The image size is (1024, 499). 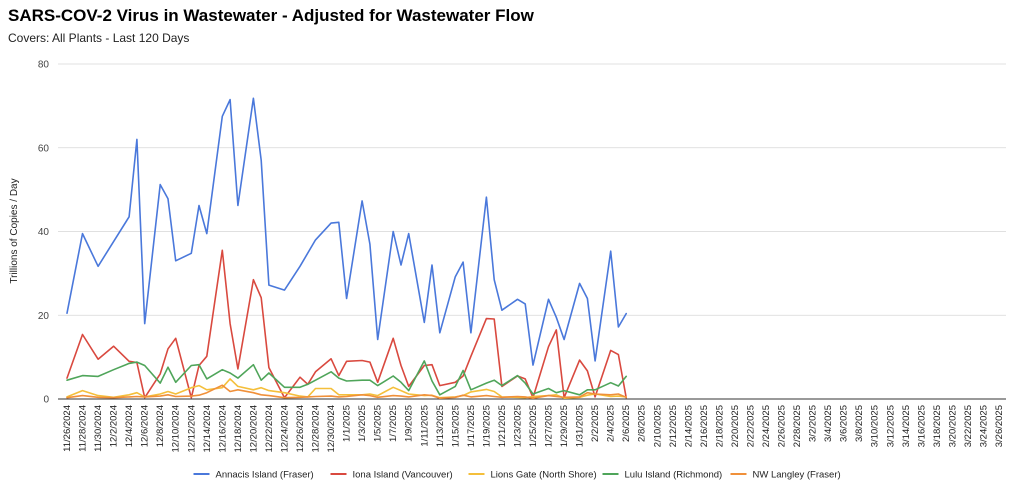 I want to click on x-tick-label: 12/18/2024, so click(x=238, y=429).